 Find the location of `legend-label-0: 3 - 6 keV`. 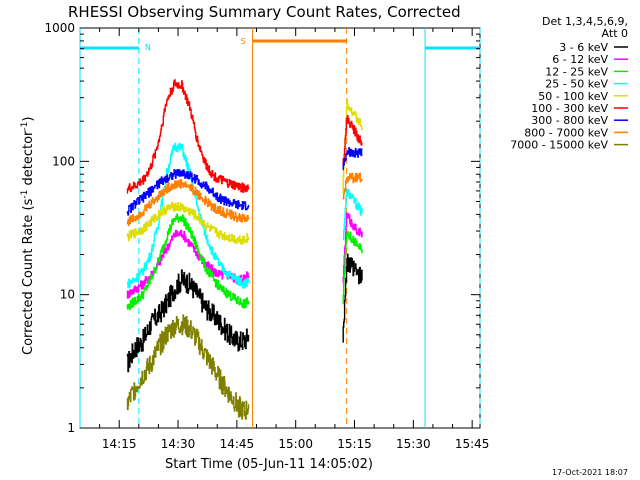

legend-label-0: 3 - 6 keV is located at coordinates (583, 47).